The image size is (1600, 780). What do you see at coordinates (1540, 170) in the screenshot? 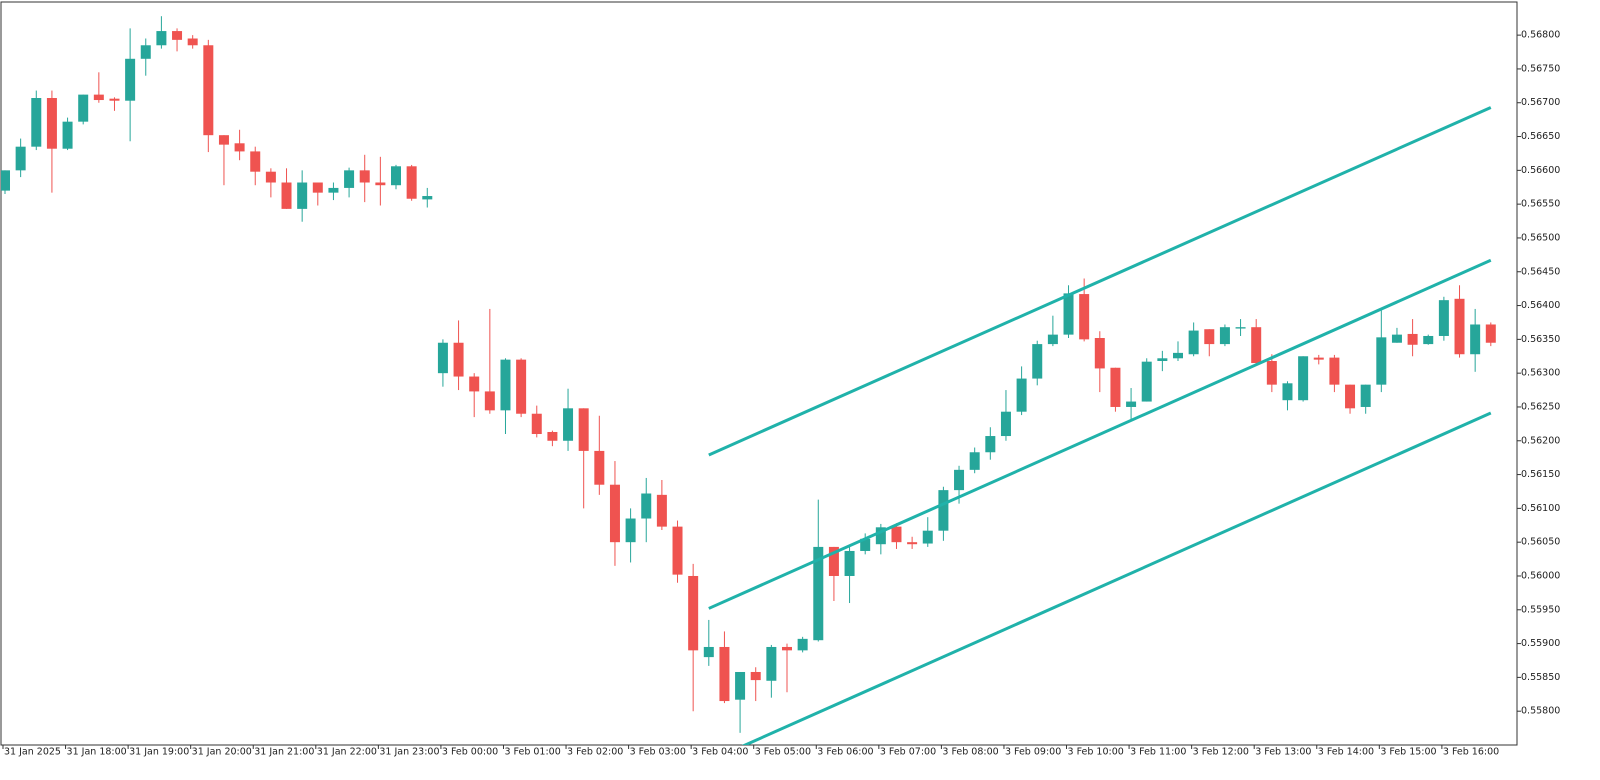
I see `y-tick-label: 0.56600` at bounding box center [1540, 170].